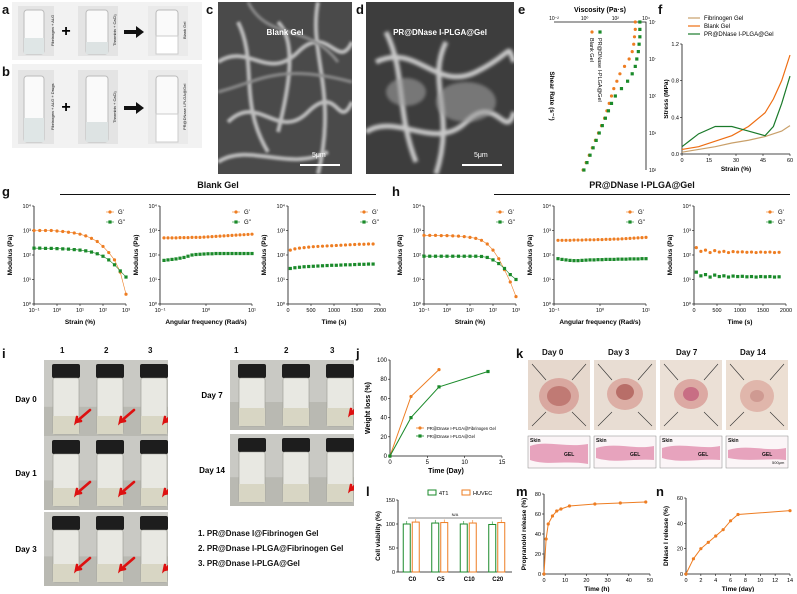  Describe the element at coordinates (110, 425) in the screenshot. I see `vial-liquid` at that location.